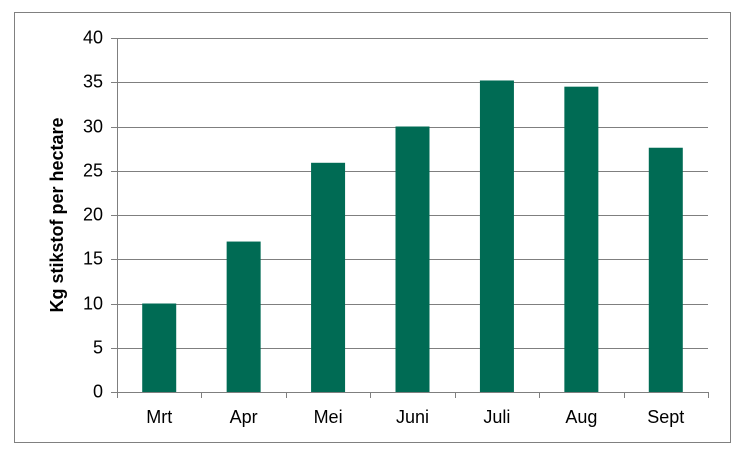  Describe the element at coordinates (665, 417) in the screenshot. I see `x-tick-label: Sept` at that location.